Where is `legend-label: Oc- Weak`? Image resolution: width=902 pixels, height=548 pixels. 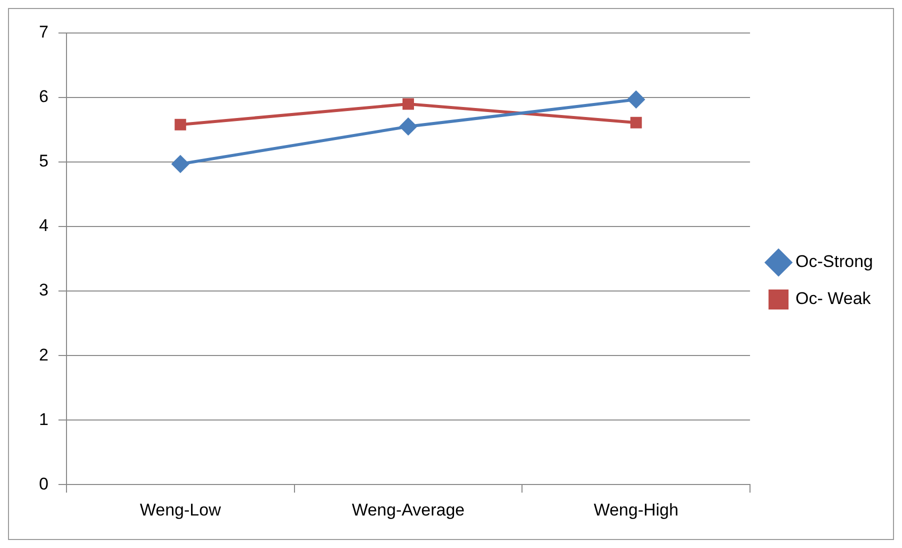
legend-label: Oc- Weak is located at coordinates (834, 298).